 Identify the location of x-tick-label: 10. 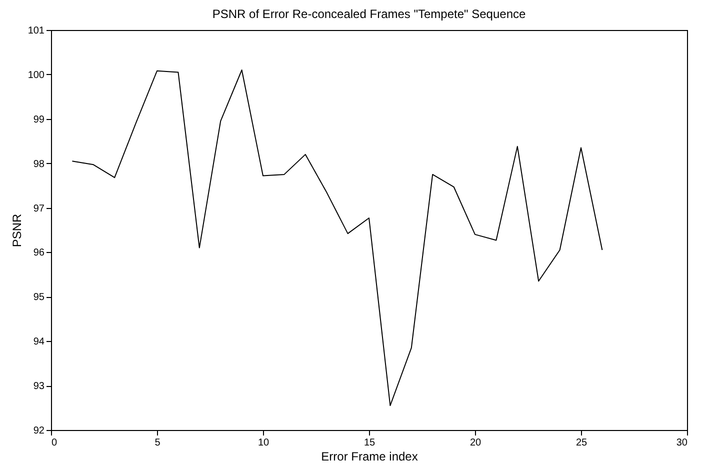
(264, 443).